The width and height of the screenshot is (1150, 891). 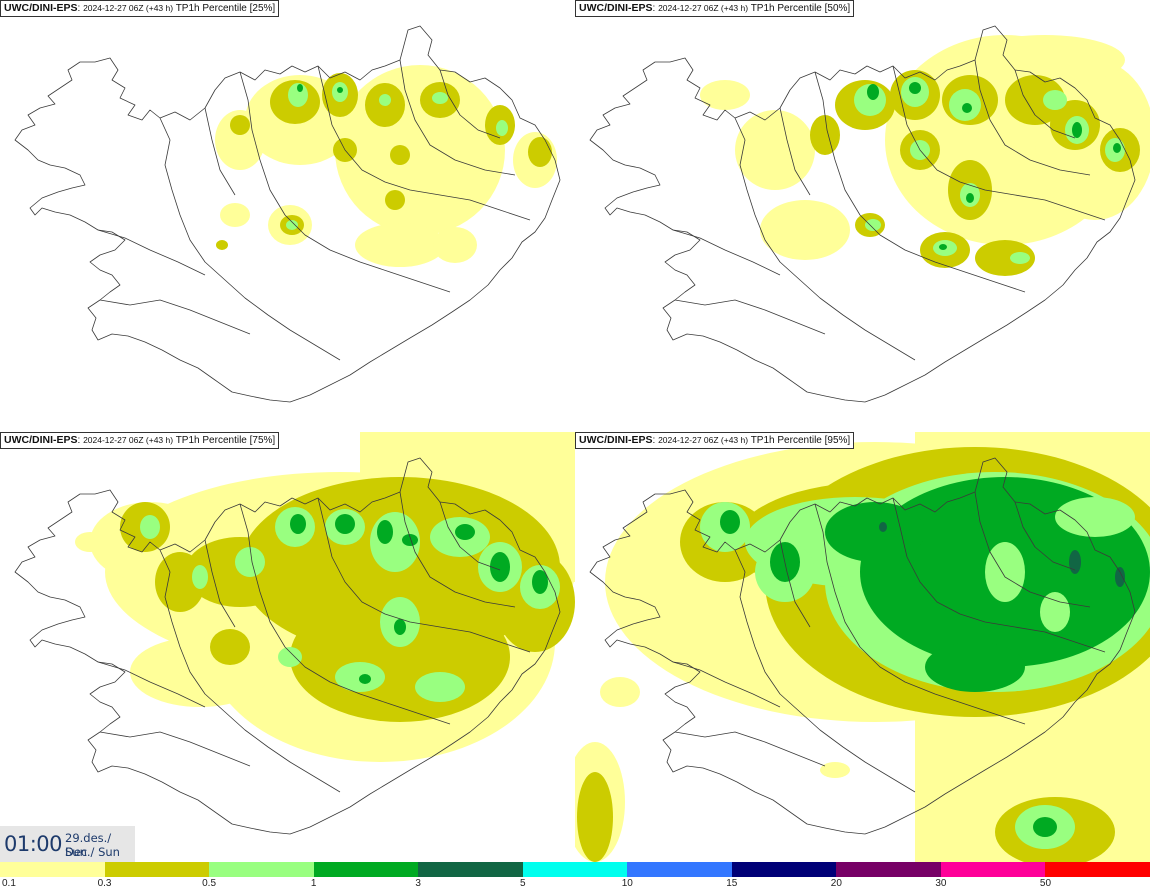 I want to click on legend-color-bar, so click(x=575, y=869).